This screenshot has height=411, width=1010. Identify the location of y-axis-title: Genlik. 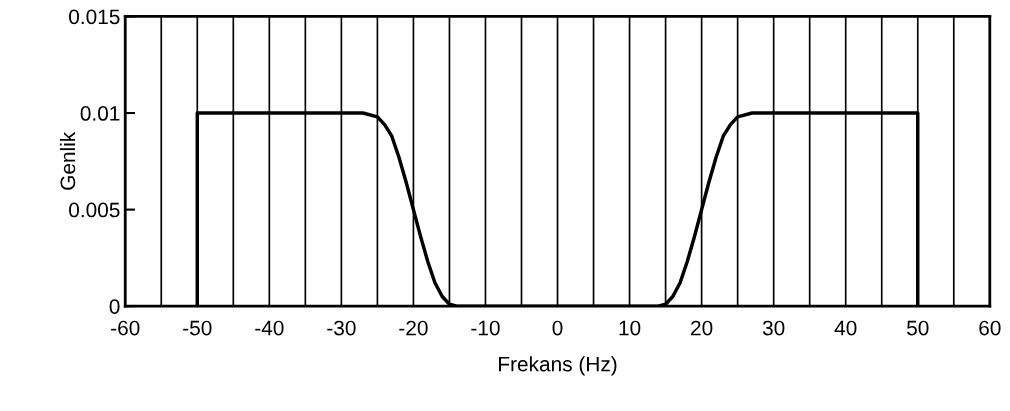
(67, 160).